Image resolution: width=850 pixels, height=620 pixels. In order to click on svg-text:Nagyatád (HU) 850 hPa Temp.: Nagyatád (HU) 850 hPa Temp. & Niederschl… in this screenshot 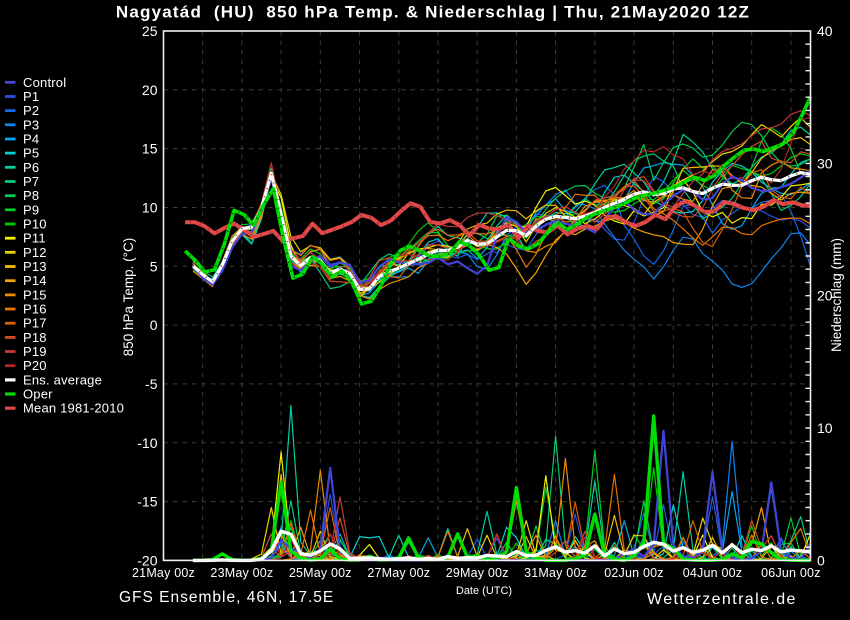, I will do `click(433, 12)`.